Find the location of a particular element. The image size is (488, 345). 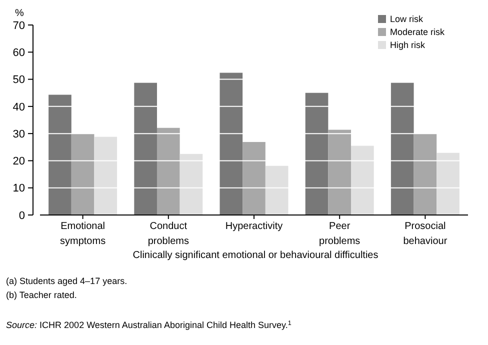

x-tick-label: Peer problems is located at coordinates (339, 234).